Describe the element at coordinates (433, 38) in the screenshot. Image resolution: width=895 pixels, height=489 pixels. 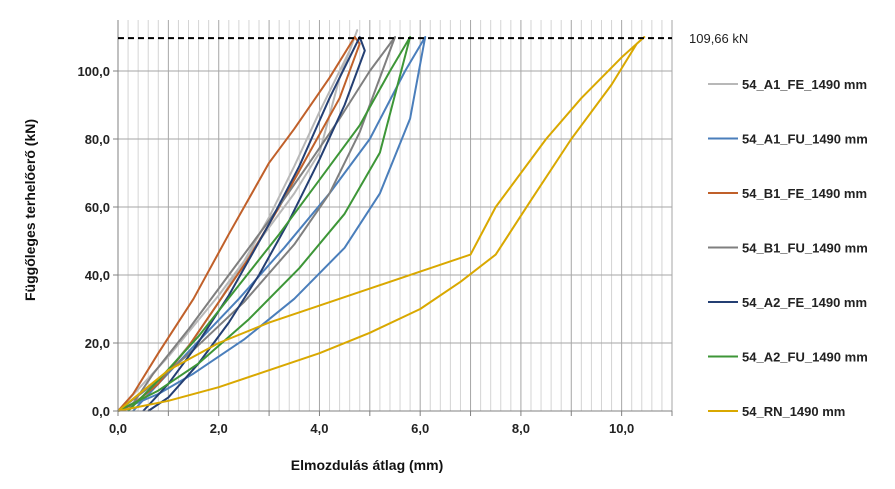
I see `reference-line-layer: 109,66 kN` at that location.